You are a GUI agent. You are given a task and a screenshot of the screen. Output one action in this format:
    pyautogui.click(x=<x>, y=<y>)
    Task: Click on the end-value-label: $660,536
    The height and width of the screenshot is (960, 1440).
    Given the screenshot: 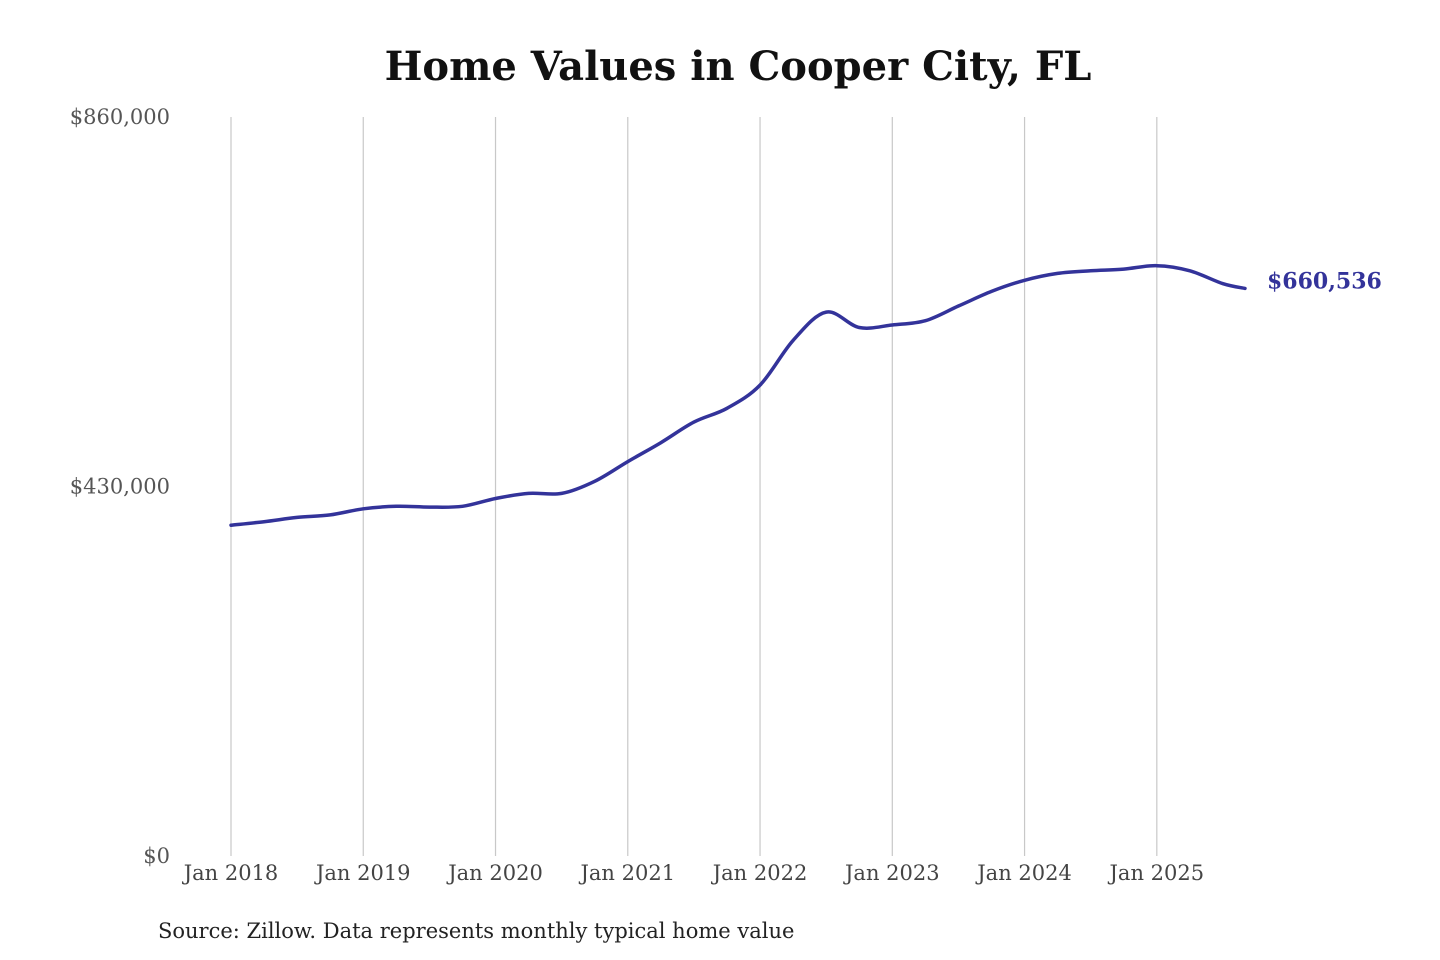 What is the action you would take?
    pyautogui.click(x=1324, y=281)
    